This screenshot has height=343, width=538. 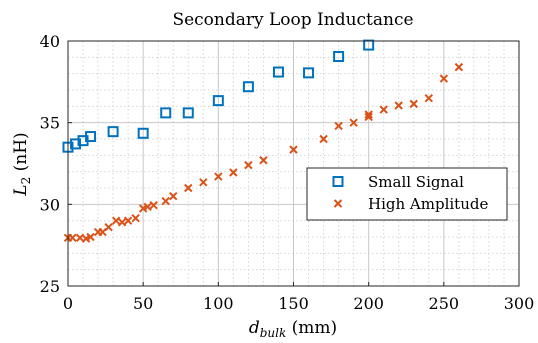 I want to click on x-tick-label: 250, so click(x=444, y=303).